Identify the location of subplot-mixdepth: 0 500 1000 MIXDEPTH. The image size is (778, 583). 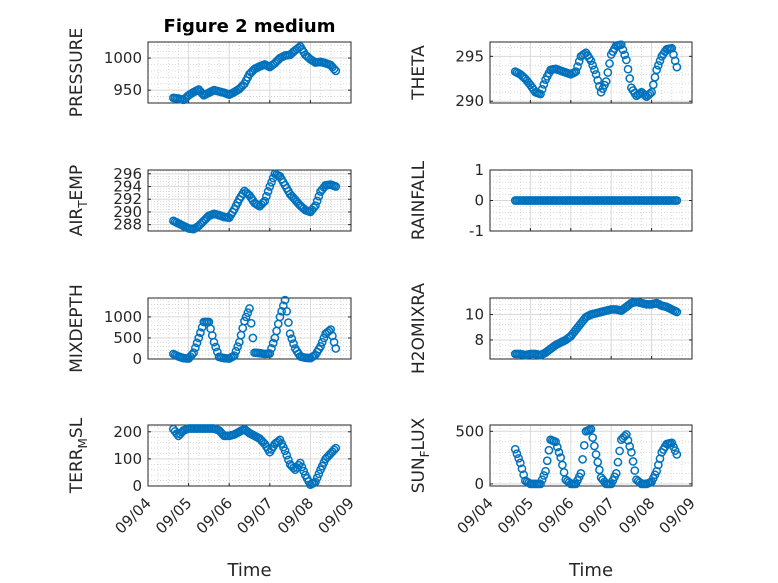
(209, 328).